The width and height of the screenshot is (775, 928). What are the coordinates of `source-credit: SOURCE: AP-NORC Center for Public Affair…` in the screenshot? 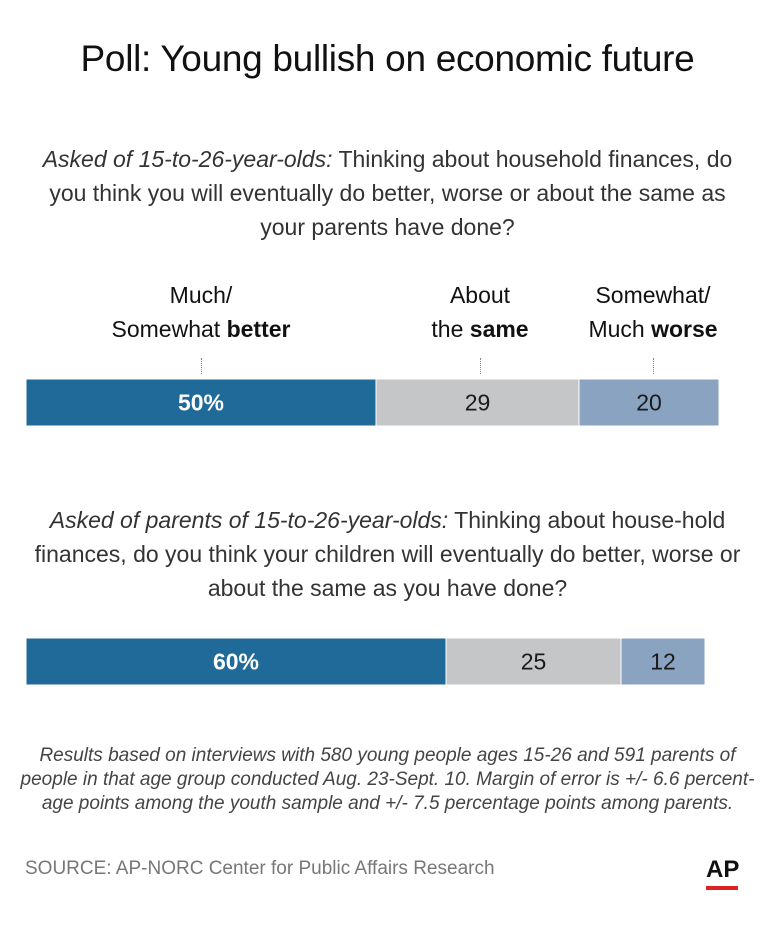 It's located at (260, 868).